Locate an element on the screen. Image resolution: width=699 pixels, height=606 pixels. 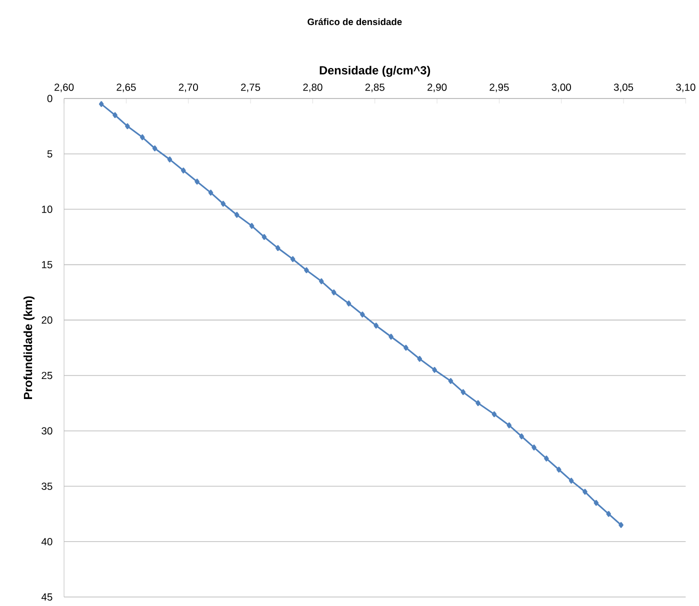
y-tick-label: 25 is located at coordinates (47, 376).